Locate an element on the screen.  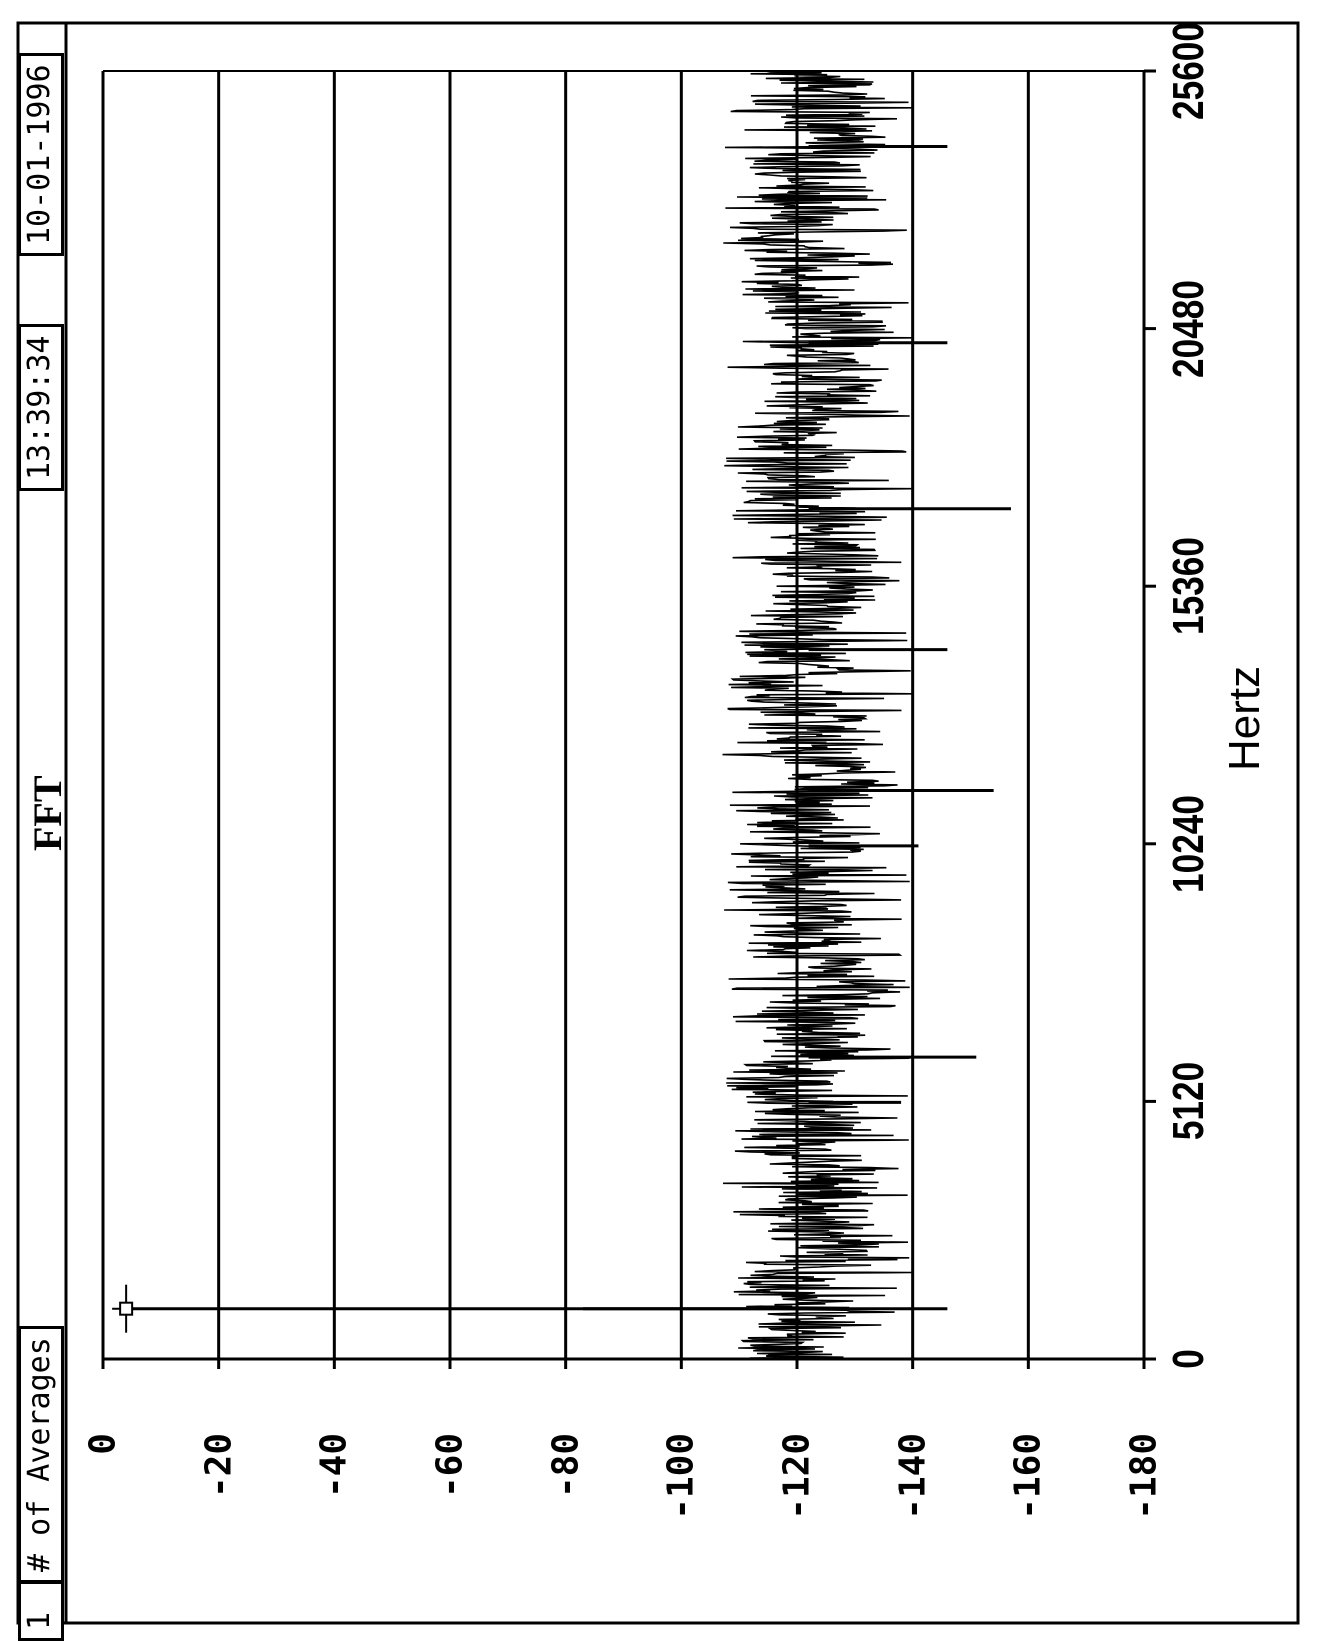
y-tick-label-5: -100 is located at coordinates (681, 1476).